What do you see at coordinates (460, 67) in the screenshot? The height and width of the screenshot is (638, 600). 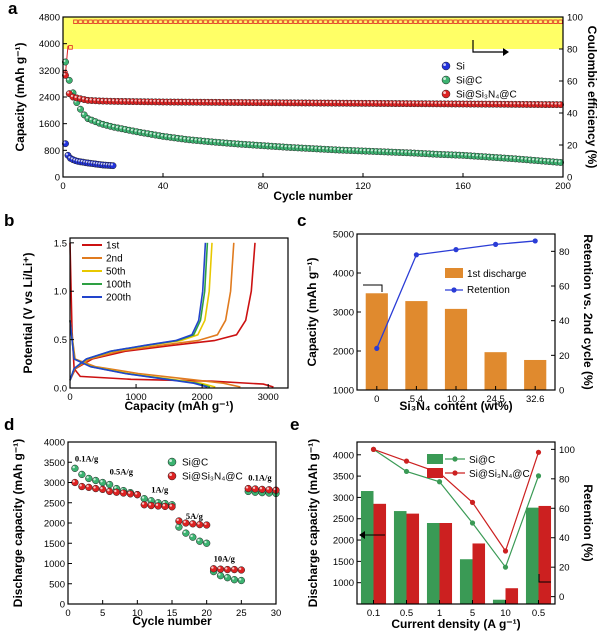 I see `panel-a-legend-0: Si` at bounding box center [460, 67].